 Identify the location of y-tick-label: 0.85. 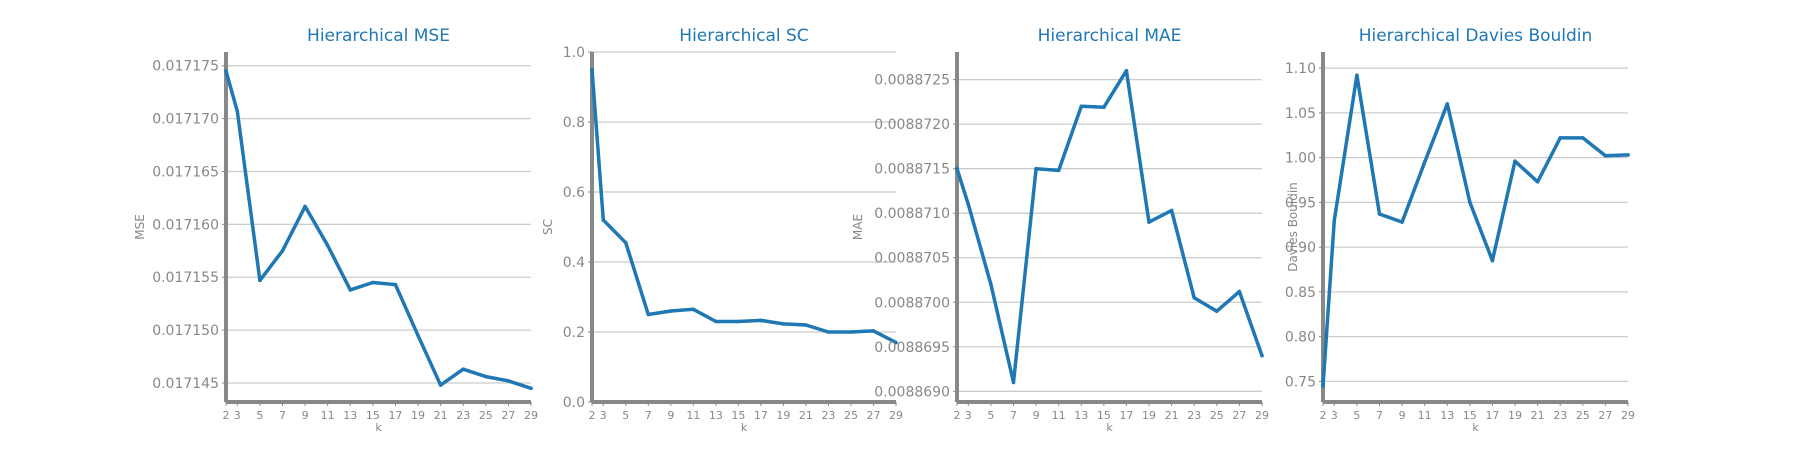
(1300, 293).